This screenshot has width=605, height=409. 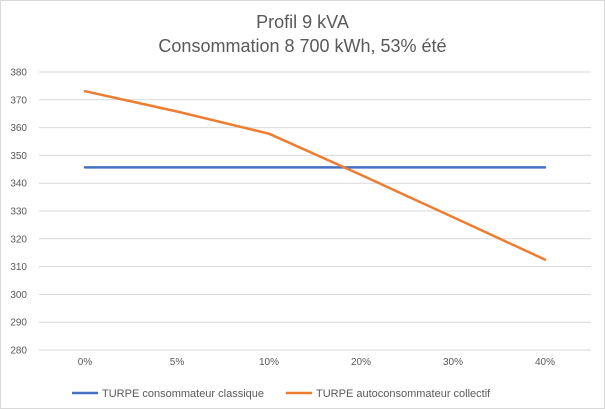 What do you see at coordinates (18, 267) in the screenshot?
I see `y-tick-label: 310` at bounding box center [18, 267].